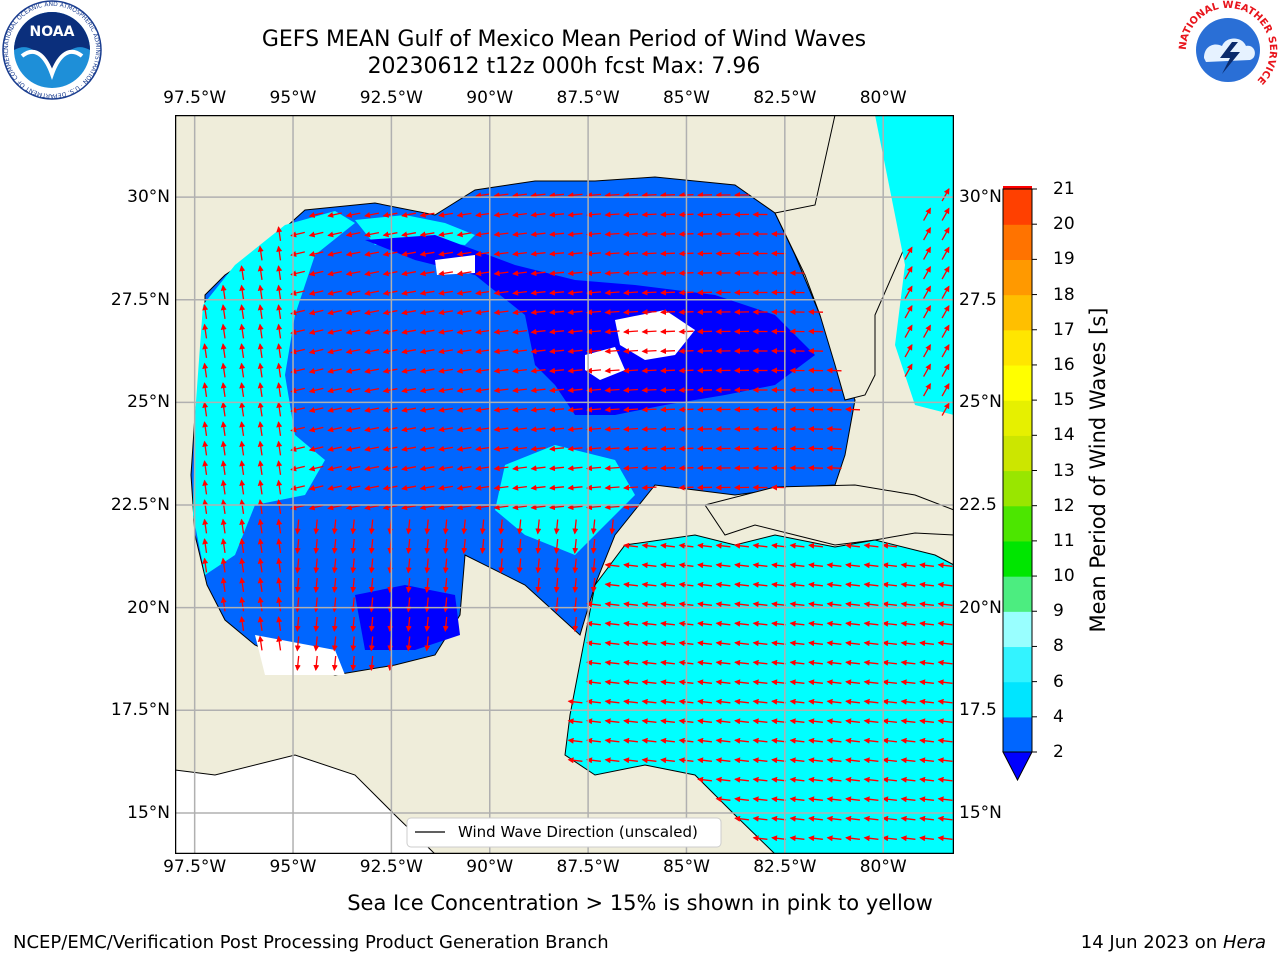 The height and width of the screenshot is (960, 1280). Describe the element at coordinates (686, 867) in the screenshot. I see `lon-tick-label: 85°W` at that location.